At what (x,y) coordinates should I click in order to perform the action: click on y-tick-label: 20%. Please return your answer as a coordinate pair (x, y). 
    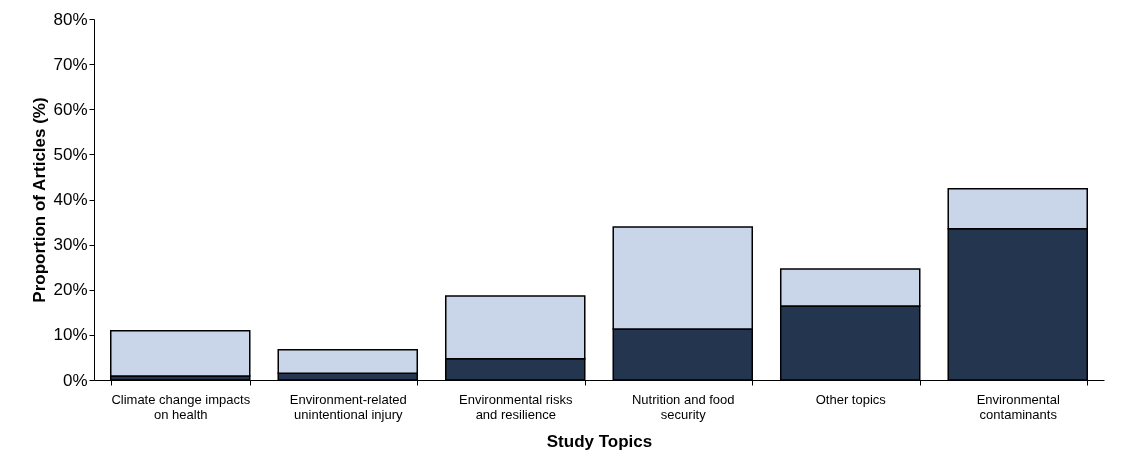
    Looking at the image, I should click on (70, 290).